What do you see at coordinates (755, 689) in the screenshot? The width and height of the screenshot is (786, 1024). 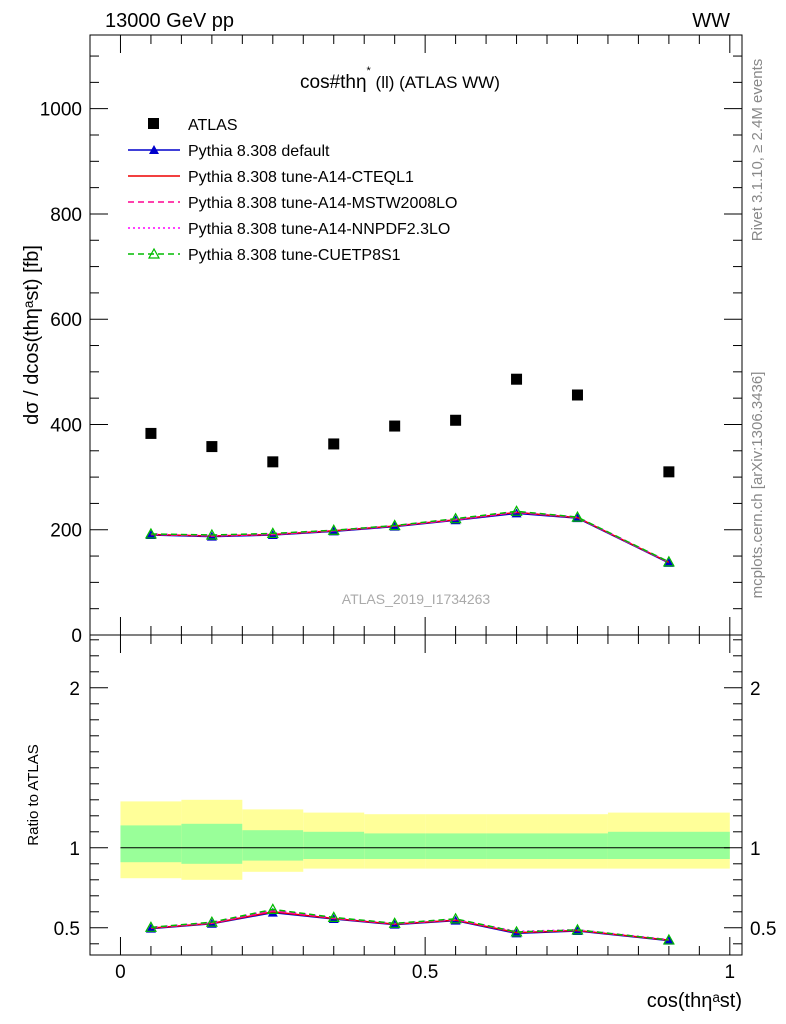 I see `ratio-y-tick-label-right: 2` at bounding box center [755, 689].